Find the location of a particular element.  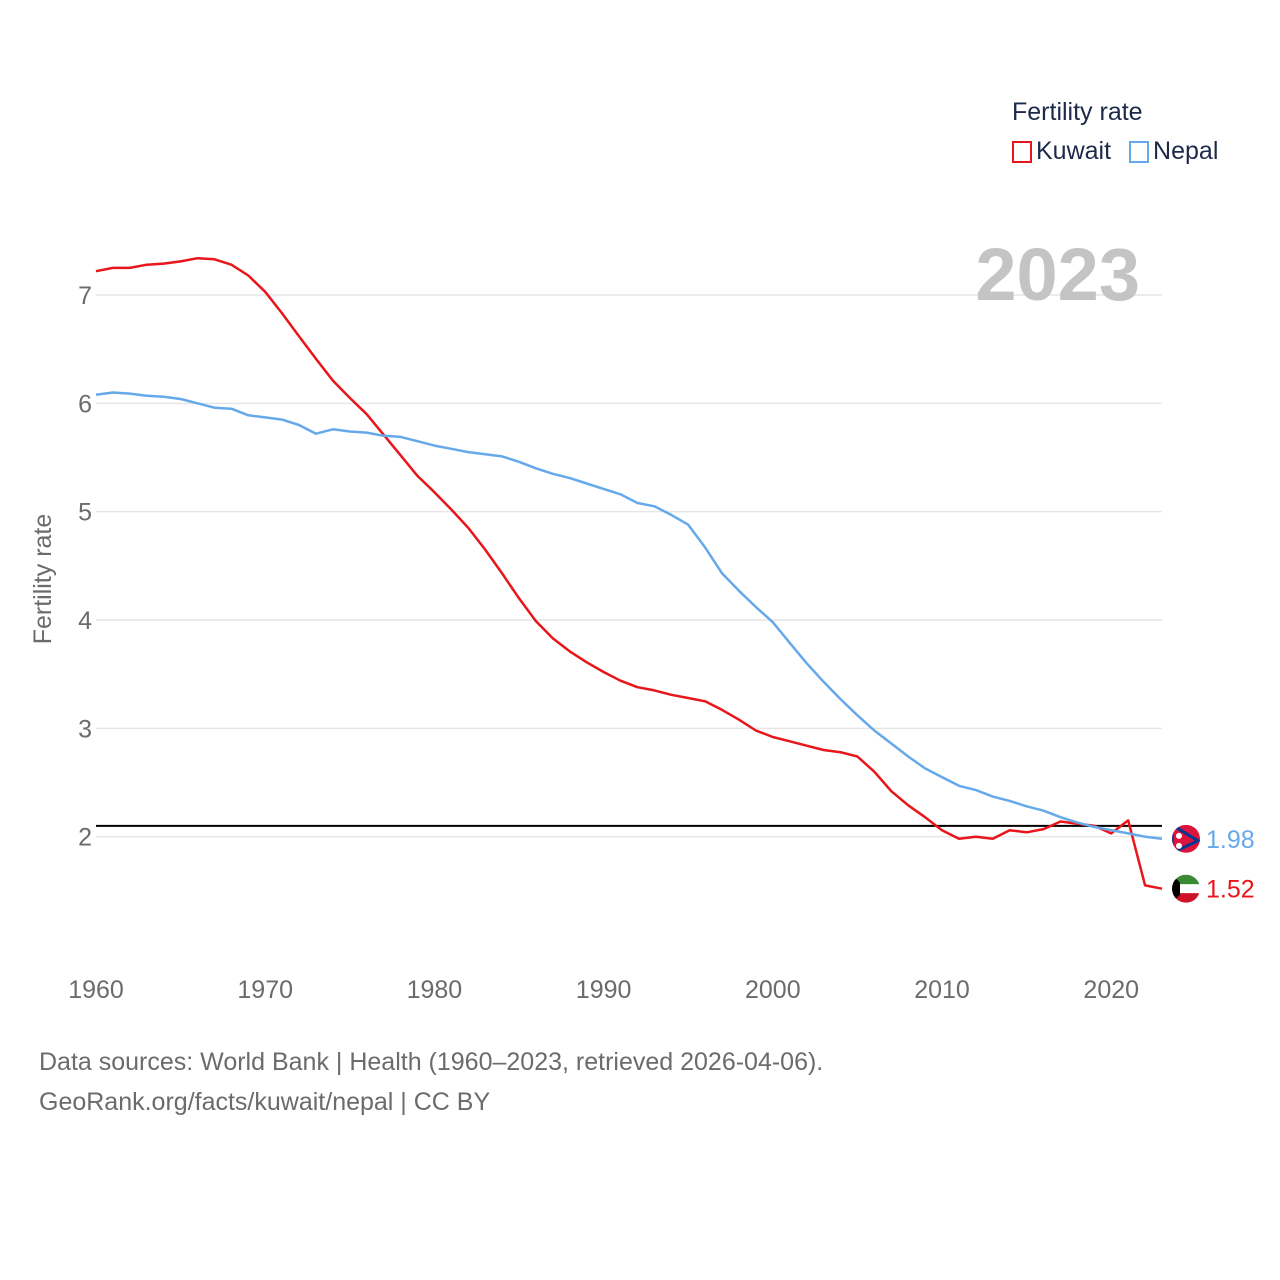

y-tick-labels: 2 3 4 5 6 7 is located at coordinates (85, 567).